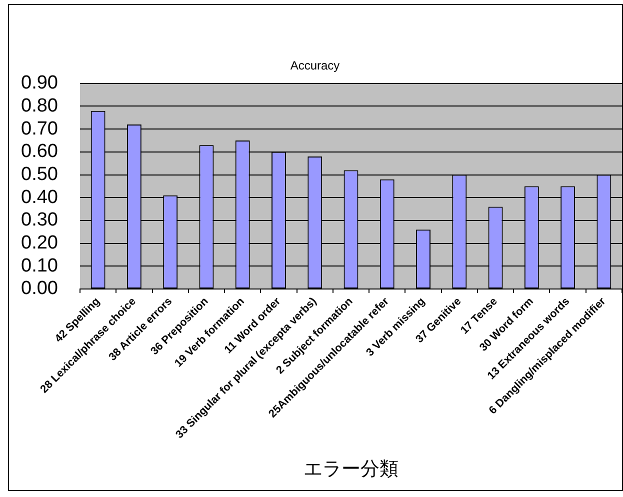  Describe the element at coordinates (39, 175) in the screenshot. I see `y-tick-label: 0.50` at that location.